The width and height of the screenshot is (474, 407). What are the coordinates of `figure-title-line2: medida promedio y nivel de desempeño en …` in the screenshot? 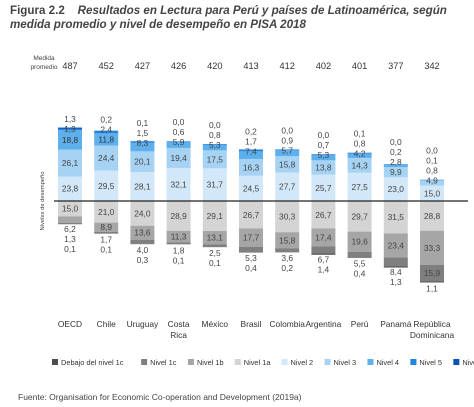 It's located at (158, 24).